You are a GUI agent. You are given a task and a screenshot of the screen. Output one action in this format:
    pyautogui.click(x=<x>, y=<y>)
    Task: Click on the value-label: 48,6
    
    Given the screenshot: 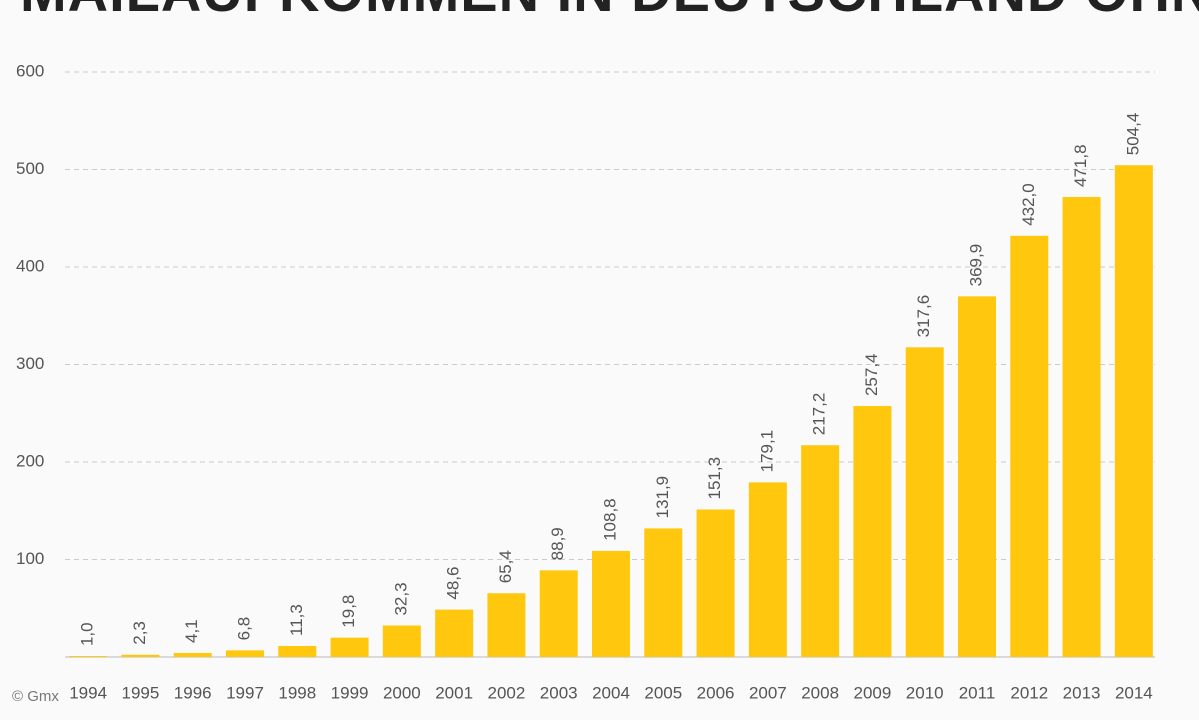 What is the action you would take?
    pyautogui.click(x=453, y=583)
    